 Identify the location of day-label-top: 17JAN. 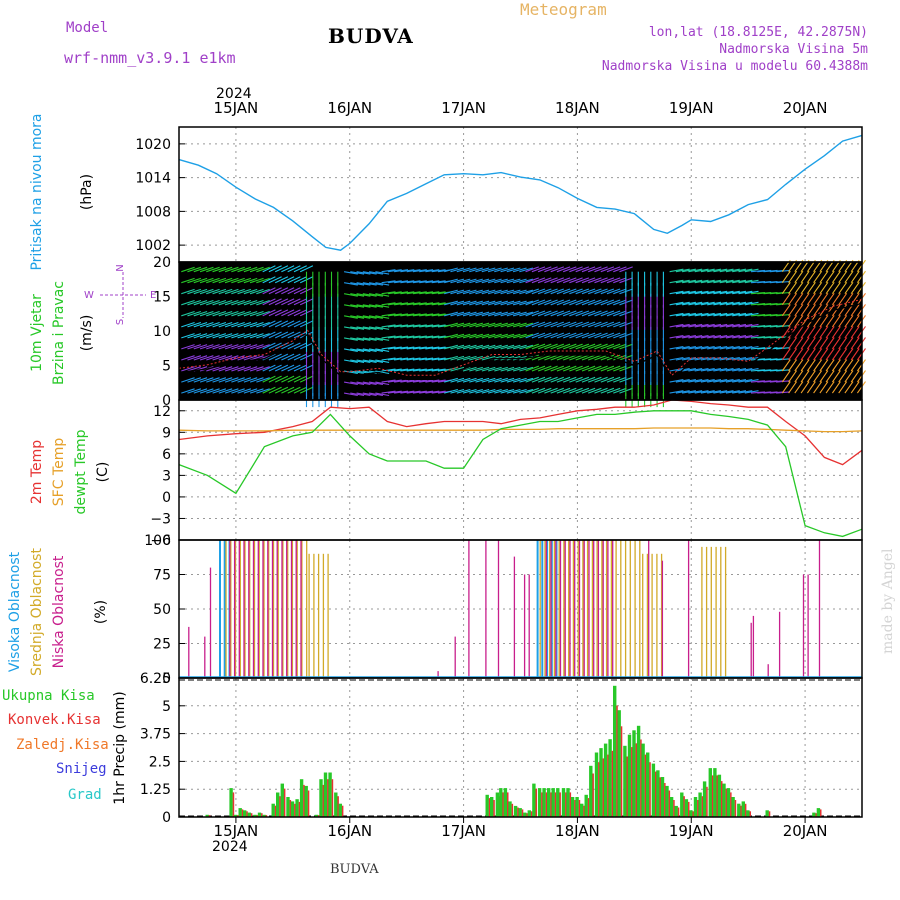
(463, 108).